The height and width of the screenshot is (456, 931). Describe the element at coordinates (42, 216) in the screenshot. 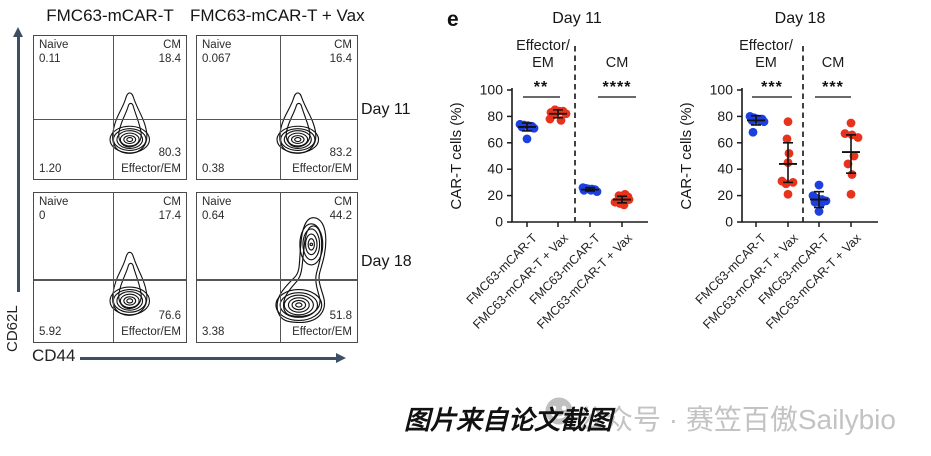

I see `quadrant-naive-value: 0` at that location.